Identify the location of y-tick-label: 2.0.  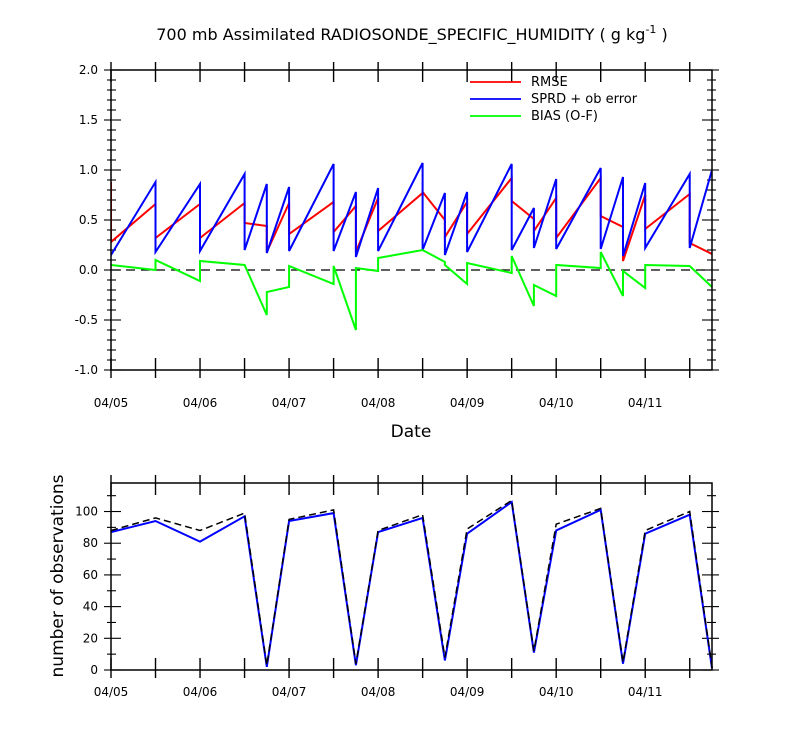
(88, 70).